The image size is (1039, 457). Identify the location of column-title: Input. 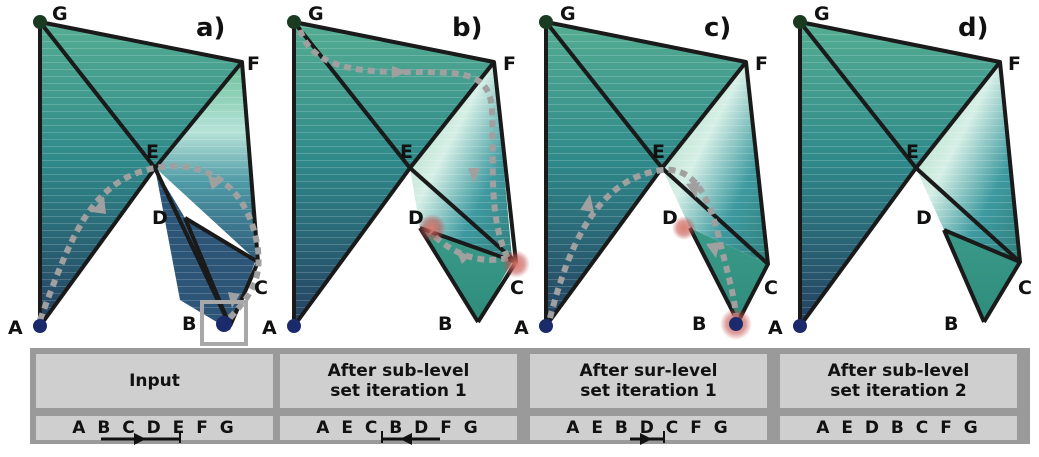
(154, 381).